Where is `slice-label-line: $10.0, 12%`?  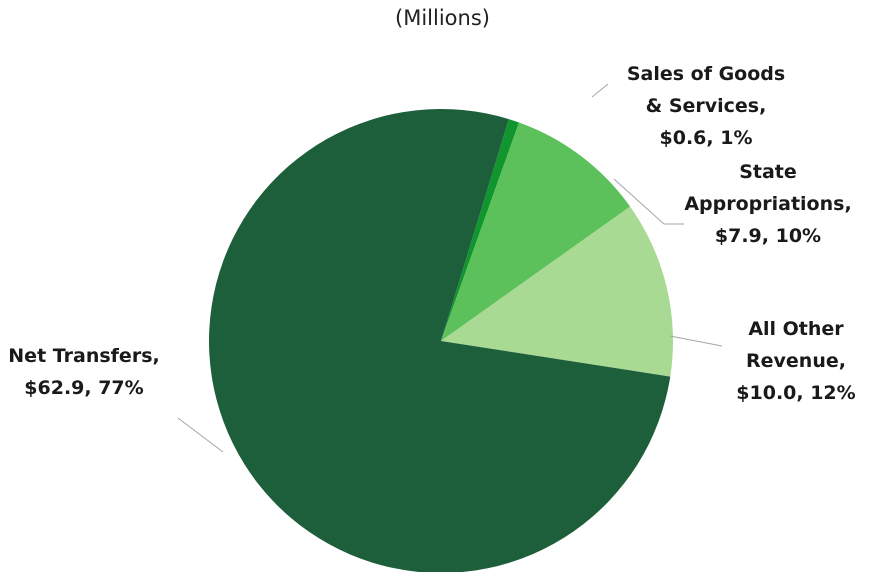 slice-label-line: $10.0, 12% is located at coordinates (795, 393).